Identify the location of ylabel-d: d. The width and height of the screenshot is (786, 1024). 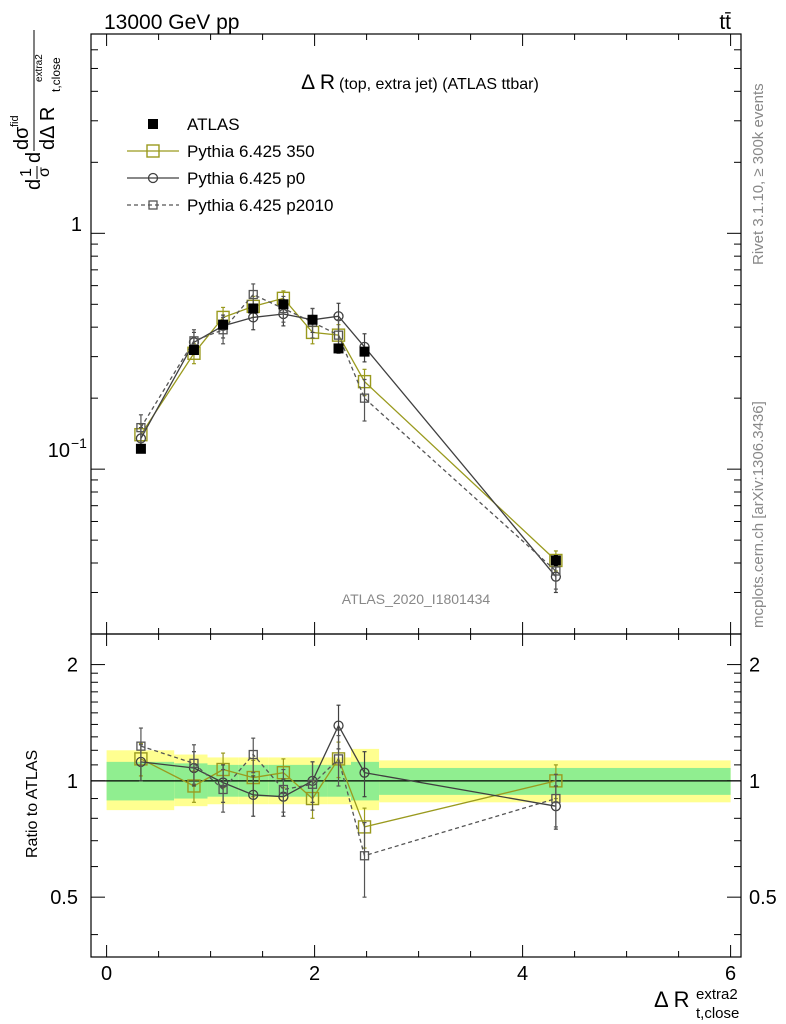
(34, 184).